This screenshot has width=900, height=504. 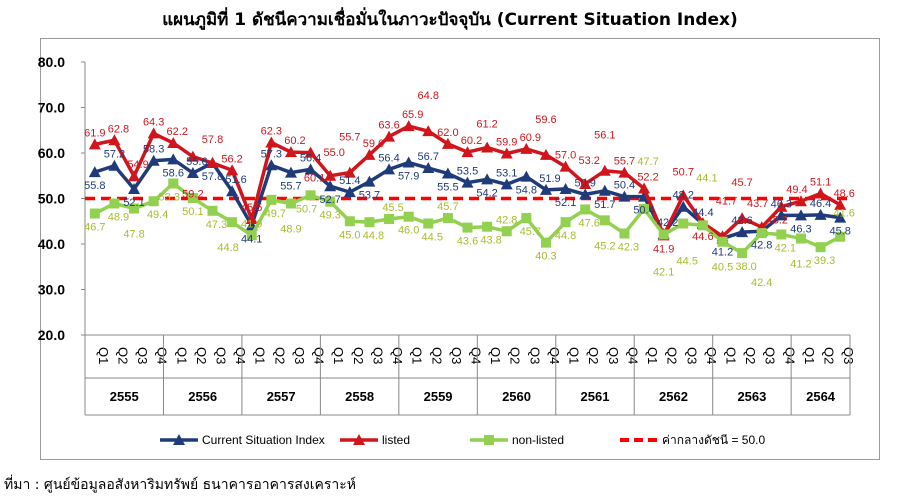 What do you see at coordinates (428, 157) in the screenshot?
I see `data-label: 56.7` at bounding box center [428, 157].